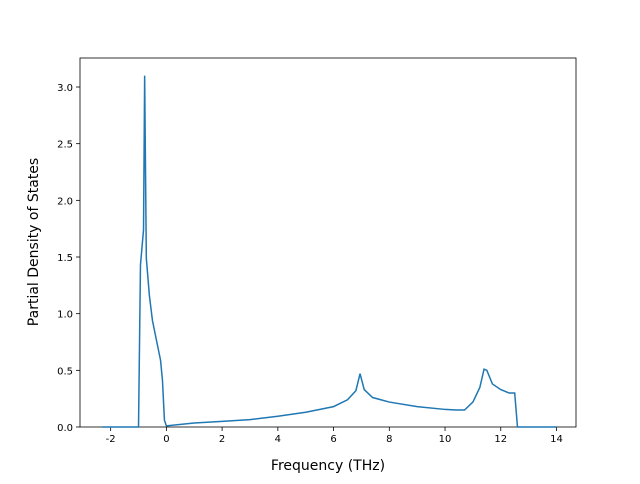 The width and height of the screenshot is (640, 484). What do you see at coordinates (500, 439) in the screenshot?
I see `x-tick-label: 12` at bounding box center [500, 439].